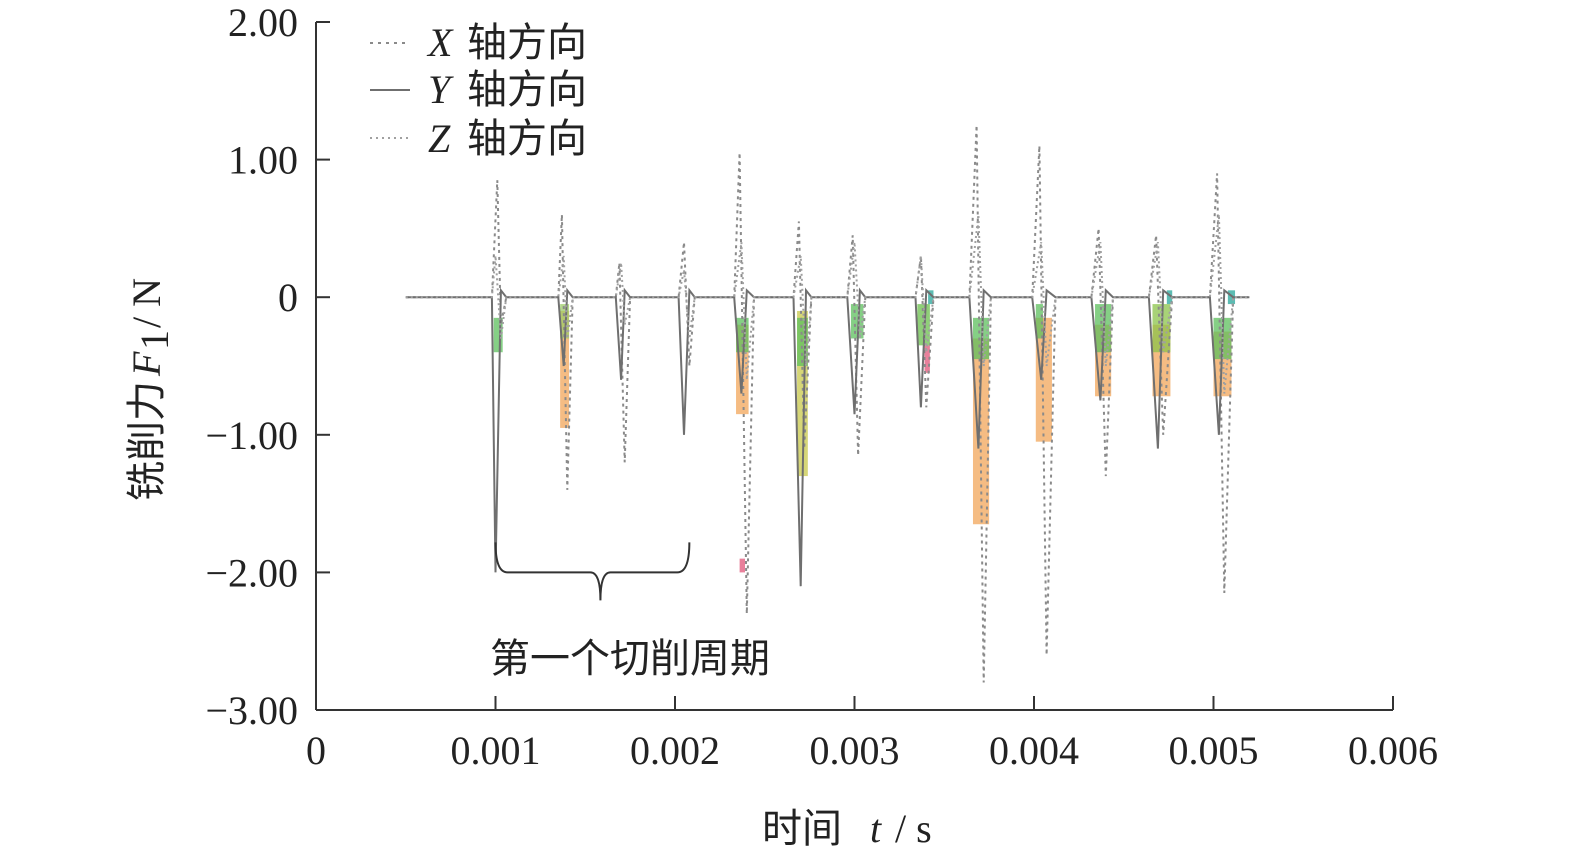 The width and height of the screenshot is (1575, 862). Describe the element at coordinates (630, 612) in the screenshot. I see `annotation: 第一个切削周期` at that location.